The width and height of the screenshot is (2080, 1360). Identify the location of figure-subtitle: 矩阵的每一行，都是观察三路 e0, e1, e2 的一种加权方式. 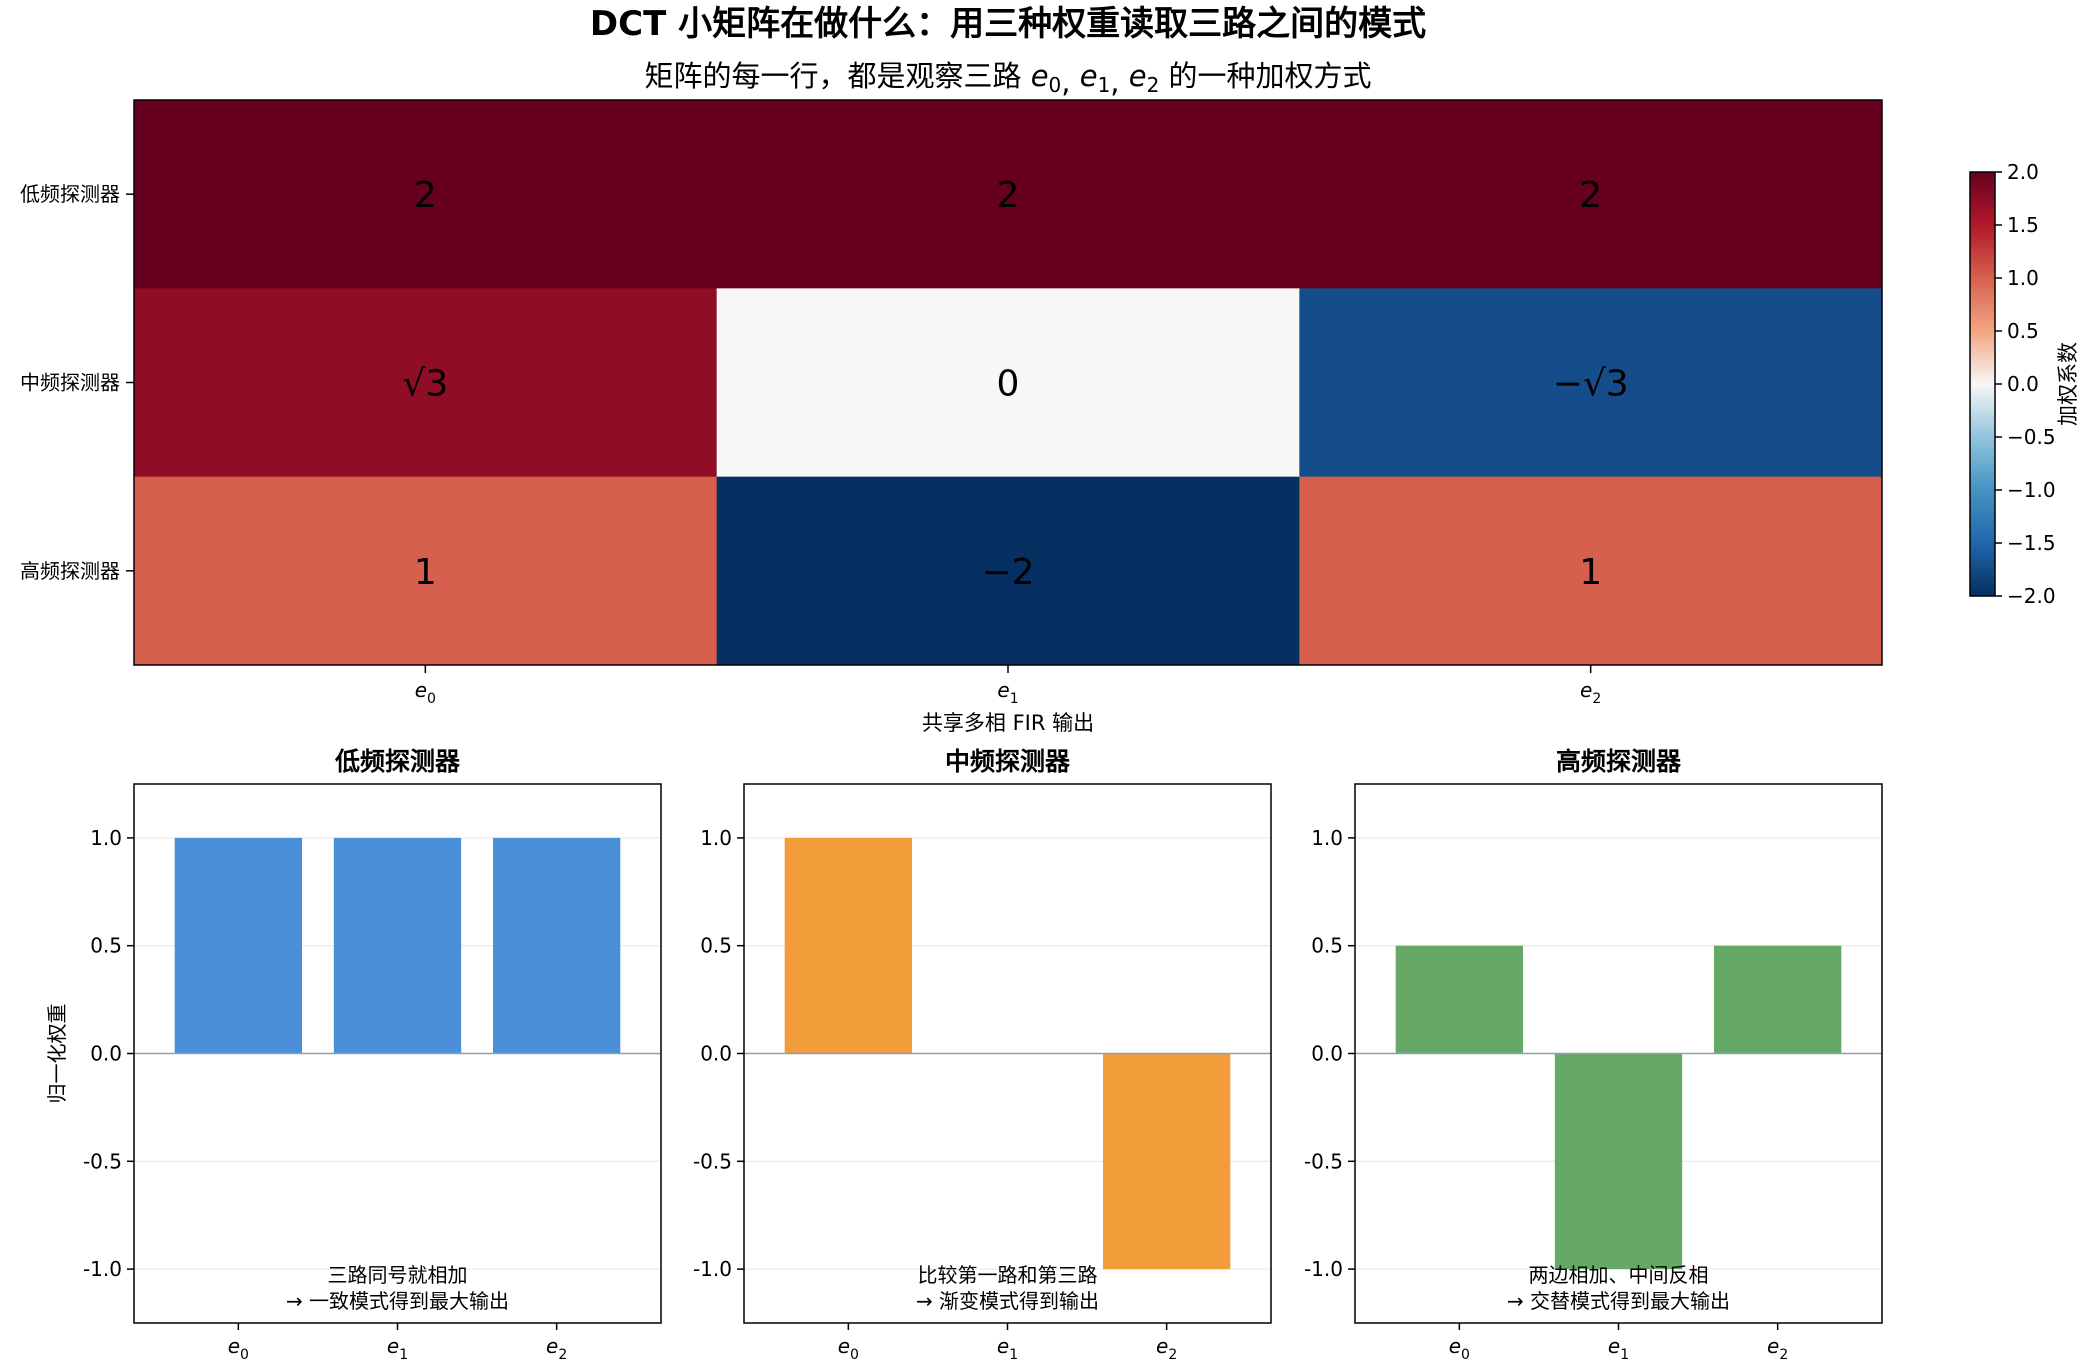
(1007, 79).